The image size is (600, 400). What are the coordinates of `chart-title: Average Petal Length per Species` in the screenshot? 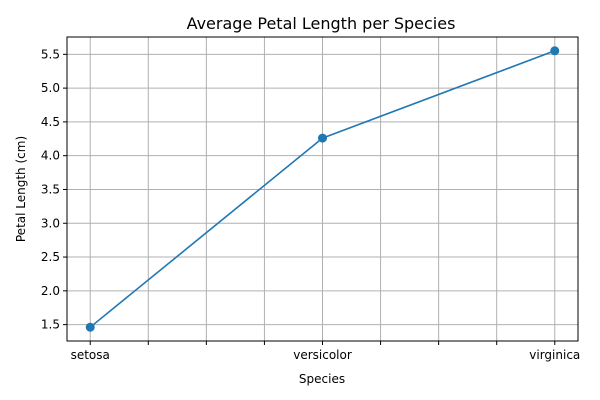 It's located at (321, 23).